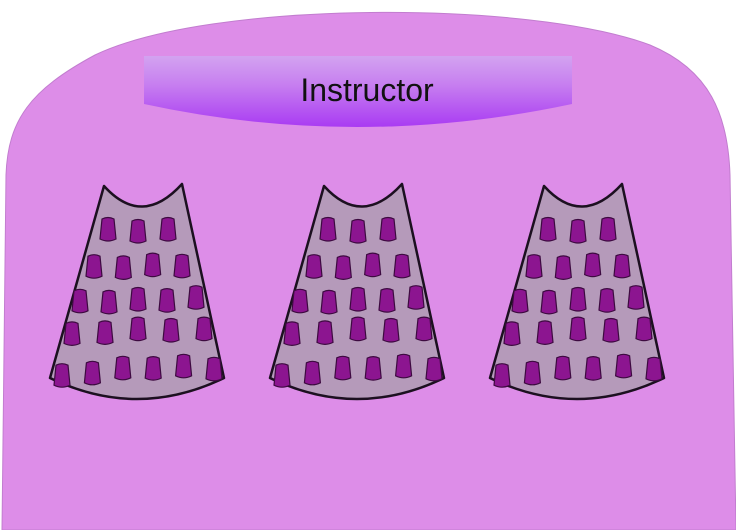  I want to click on seat-right-r5-s6, so click(654, 369).